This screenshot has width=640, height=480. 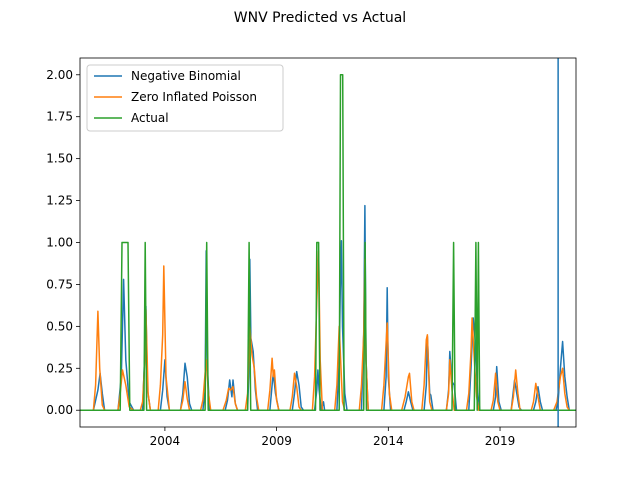 What do you see at coordinates (59, 201) in the screenshot?
I see `y-tick-label: 1.25` at bounding box center [59, 201].